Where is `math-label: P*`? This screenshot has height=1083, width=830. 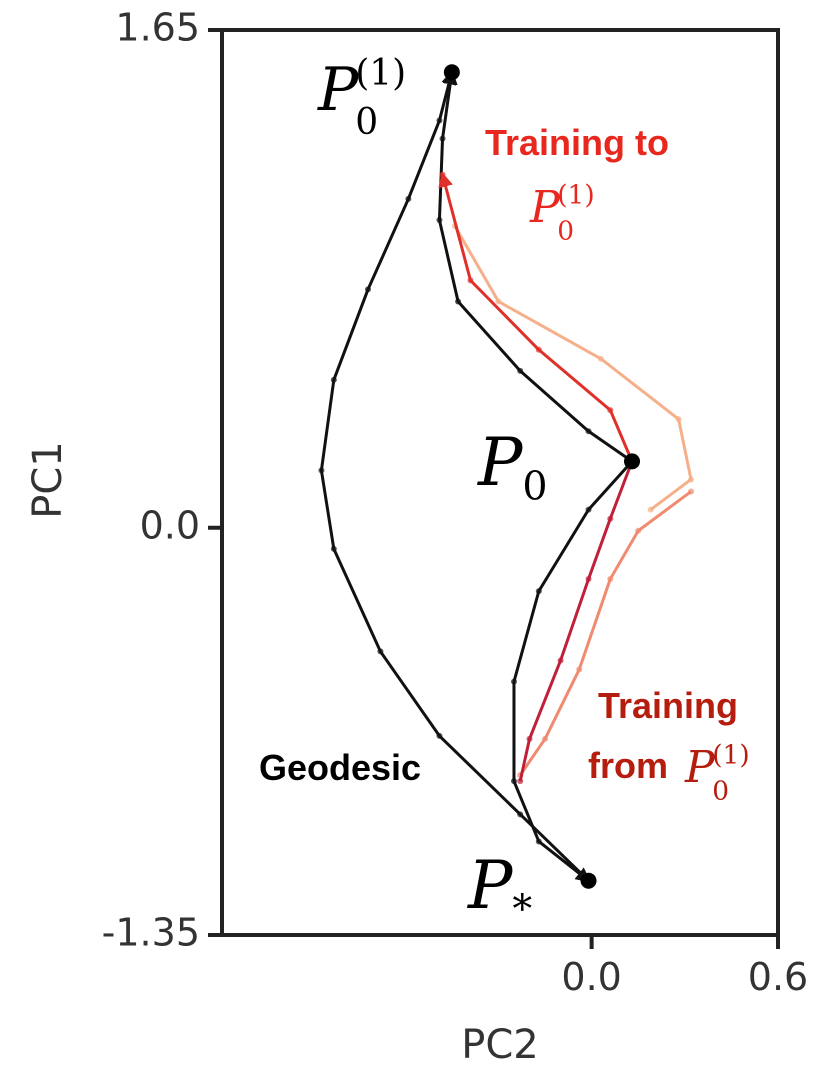
math-label: P* is located at coordinates (499, 890).